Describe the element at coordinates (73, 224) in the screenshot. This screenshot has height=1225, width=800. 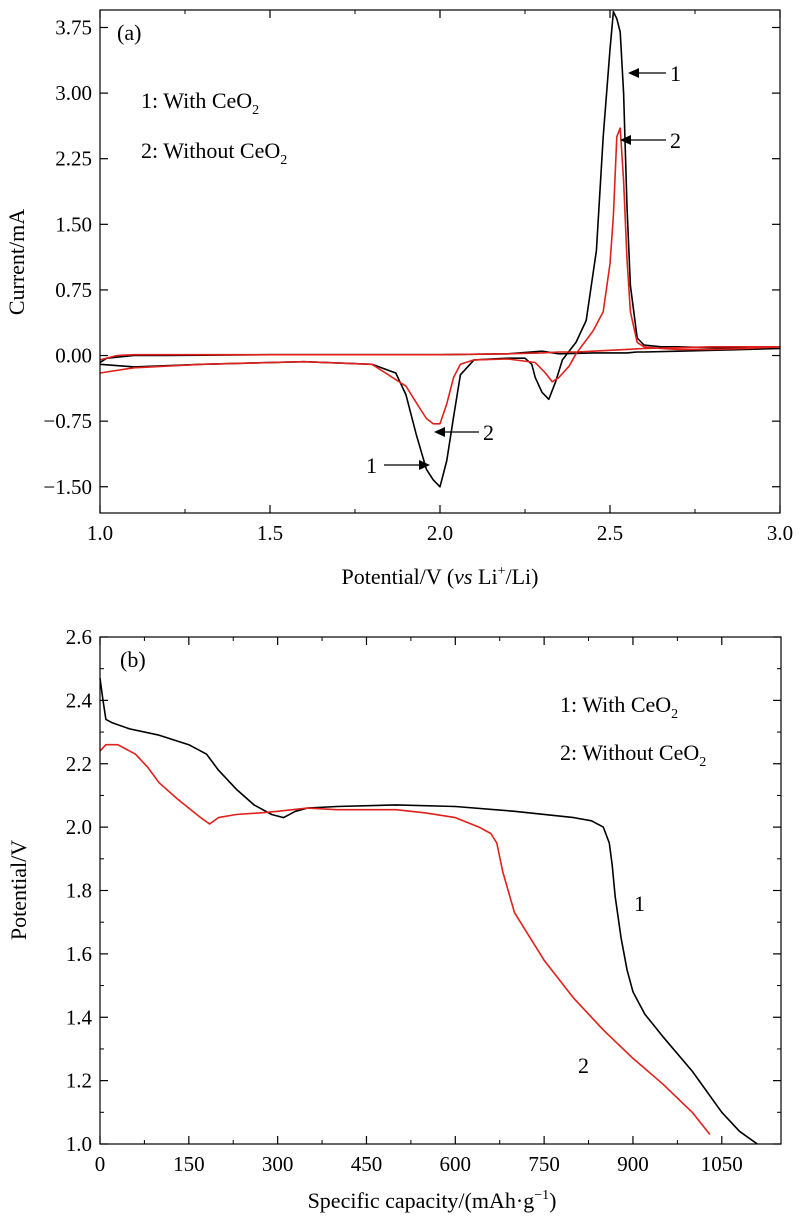
I see `y-tick-label: 1.50` at that location.